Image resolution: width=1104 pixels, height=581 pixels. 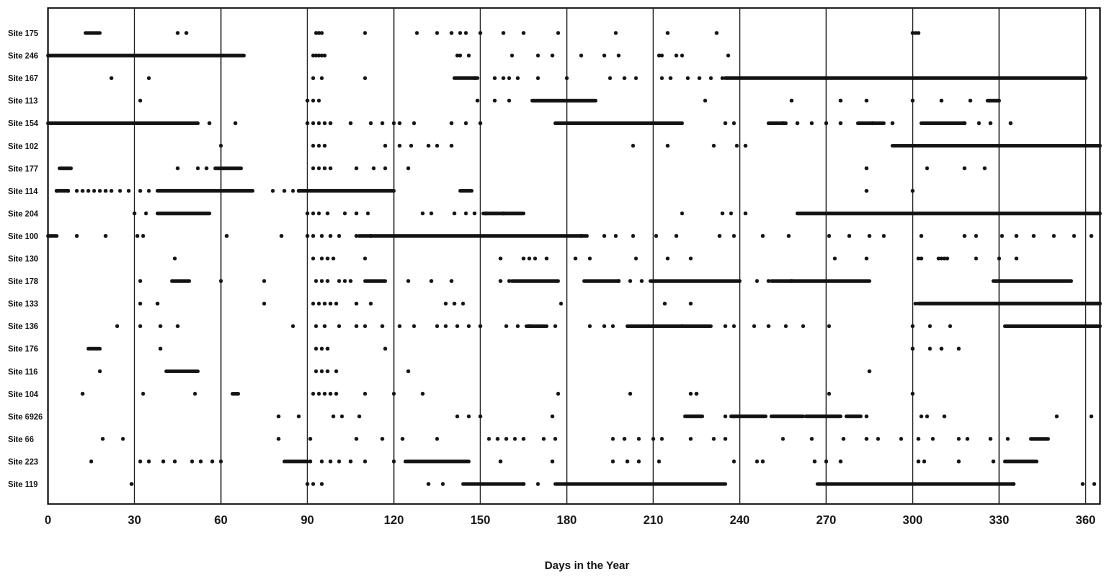 What do you see at coordinates (23, 78) in the screenshot?
I see `site-label-2: Site 167` at bounding box center [23, 78].